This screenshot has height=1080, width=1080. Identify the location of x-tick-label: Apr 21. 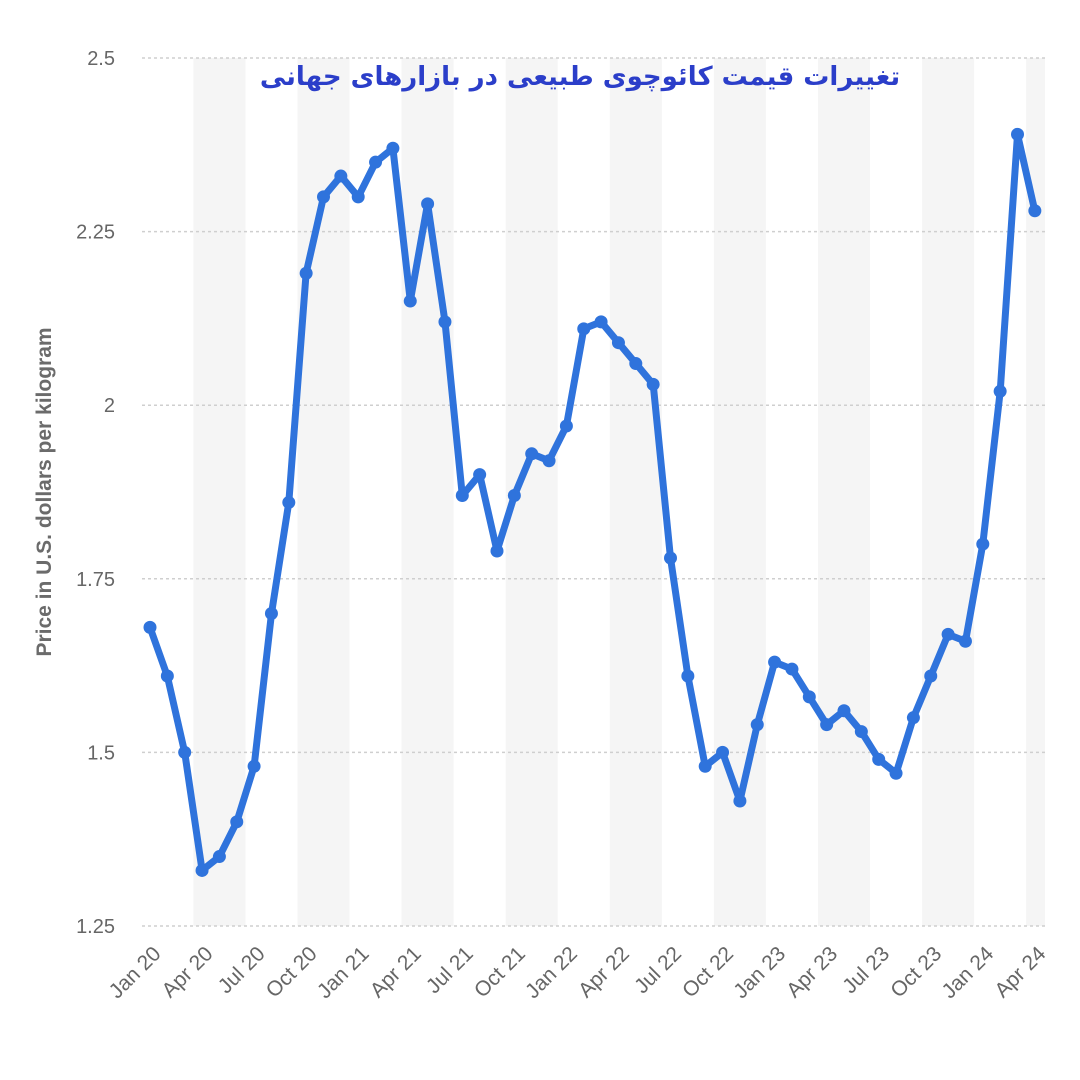
(396, 972).